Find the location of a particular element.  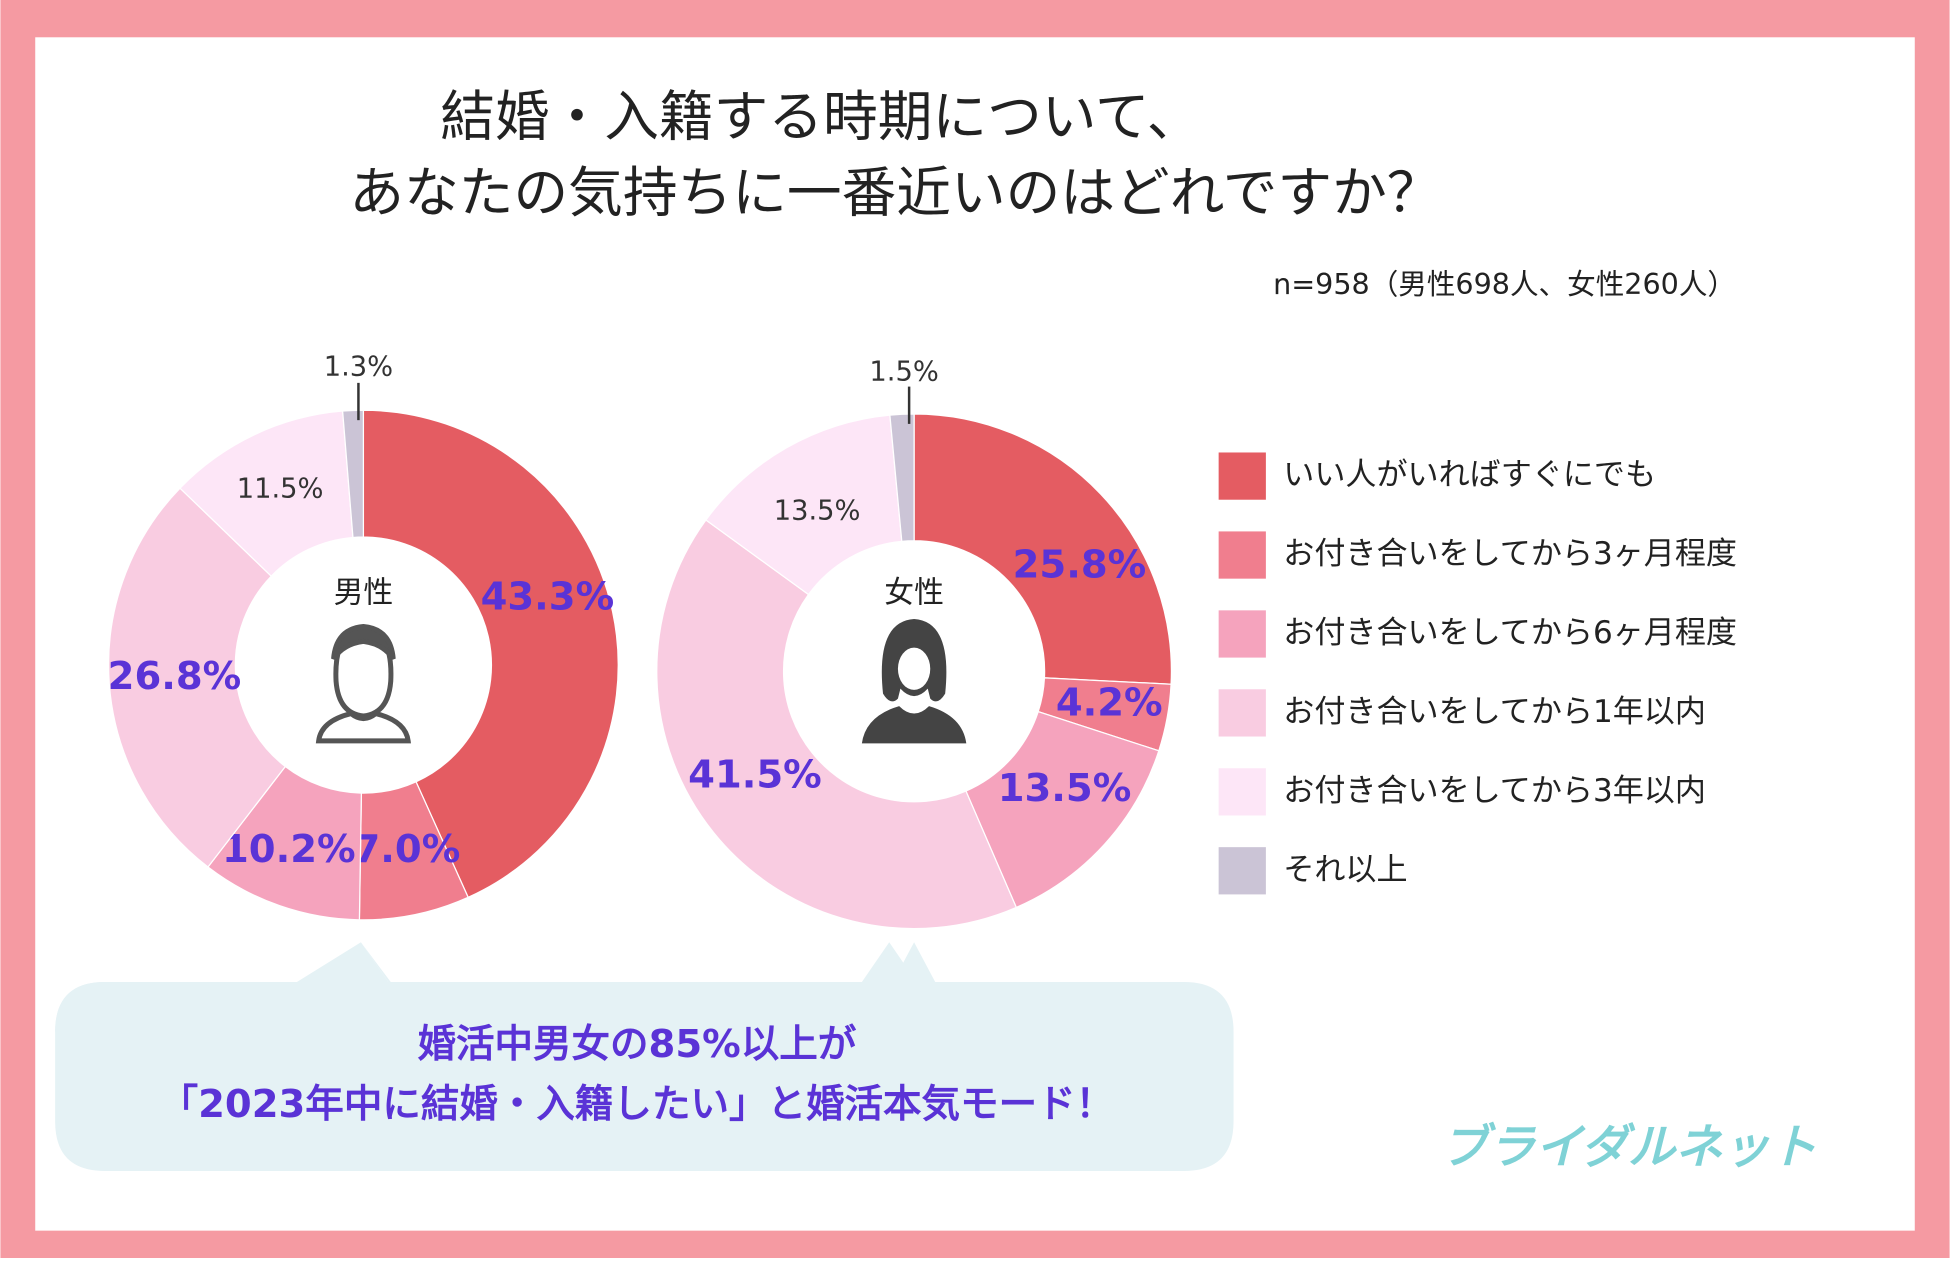

center-label: 女性 is located at coordinates (914, 593).